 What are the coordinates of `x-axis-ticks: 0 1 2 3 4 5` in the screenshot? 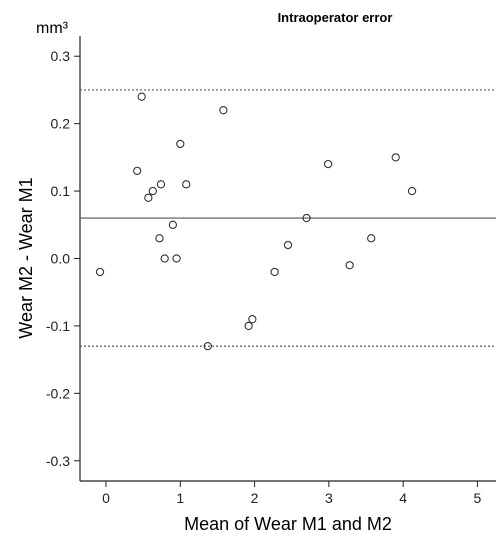 It's located at (292, 493).